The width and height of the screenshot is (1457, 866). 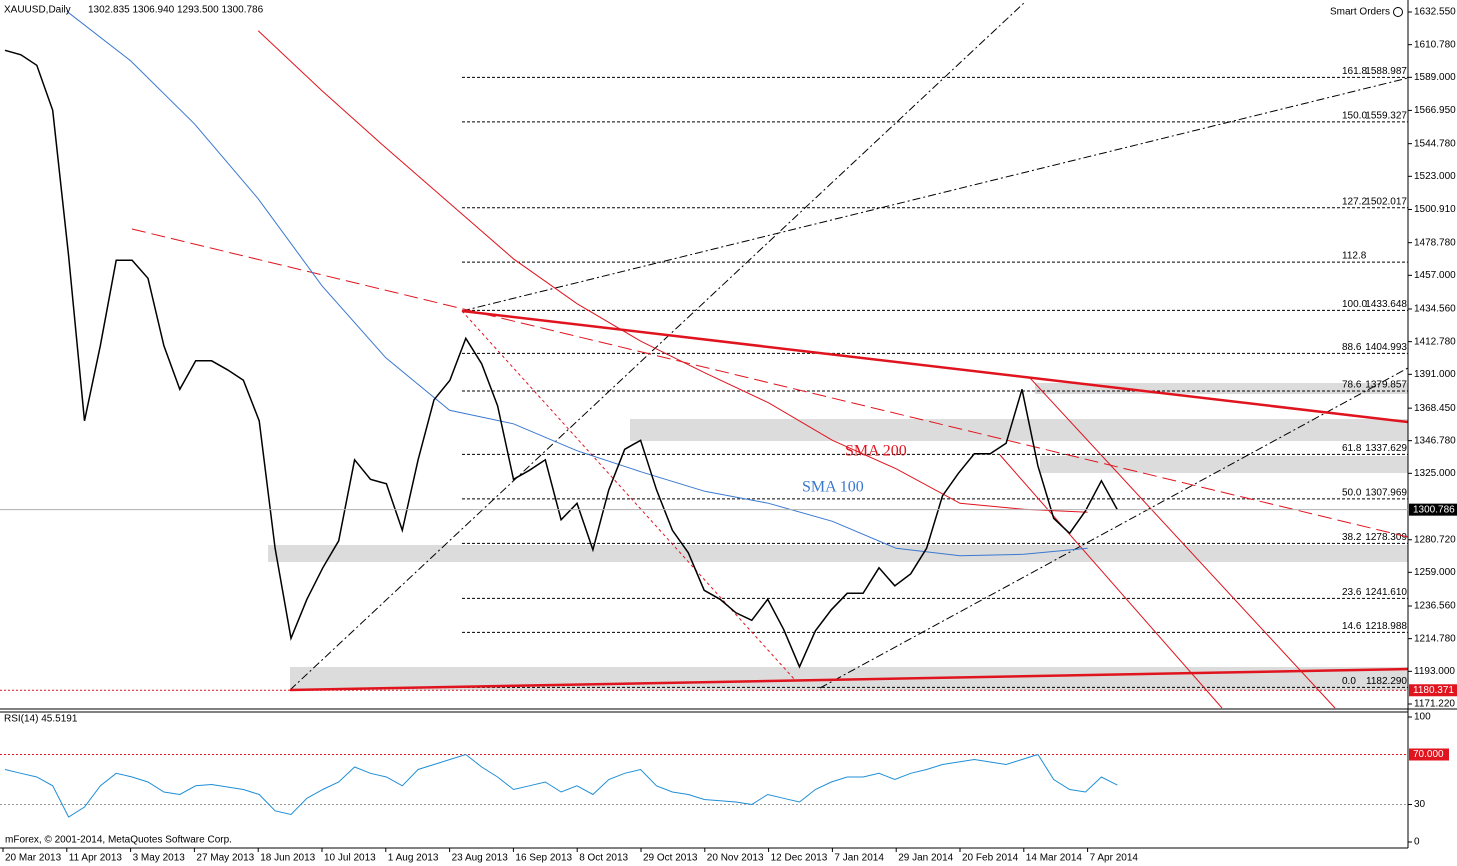 I want to click on rsi-line, so click(x=561, y=785).